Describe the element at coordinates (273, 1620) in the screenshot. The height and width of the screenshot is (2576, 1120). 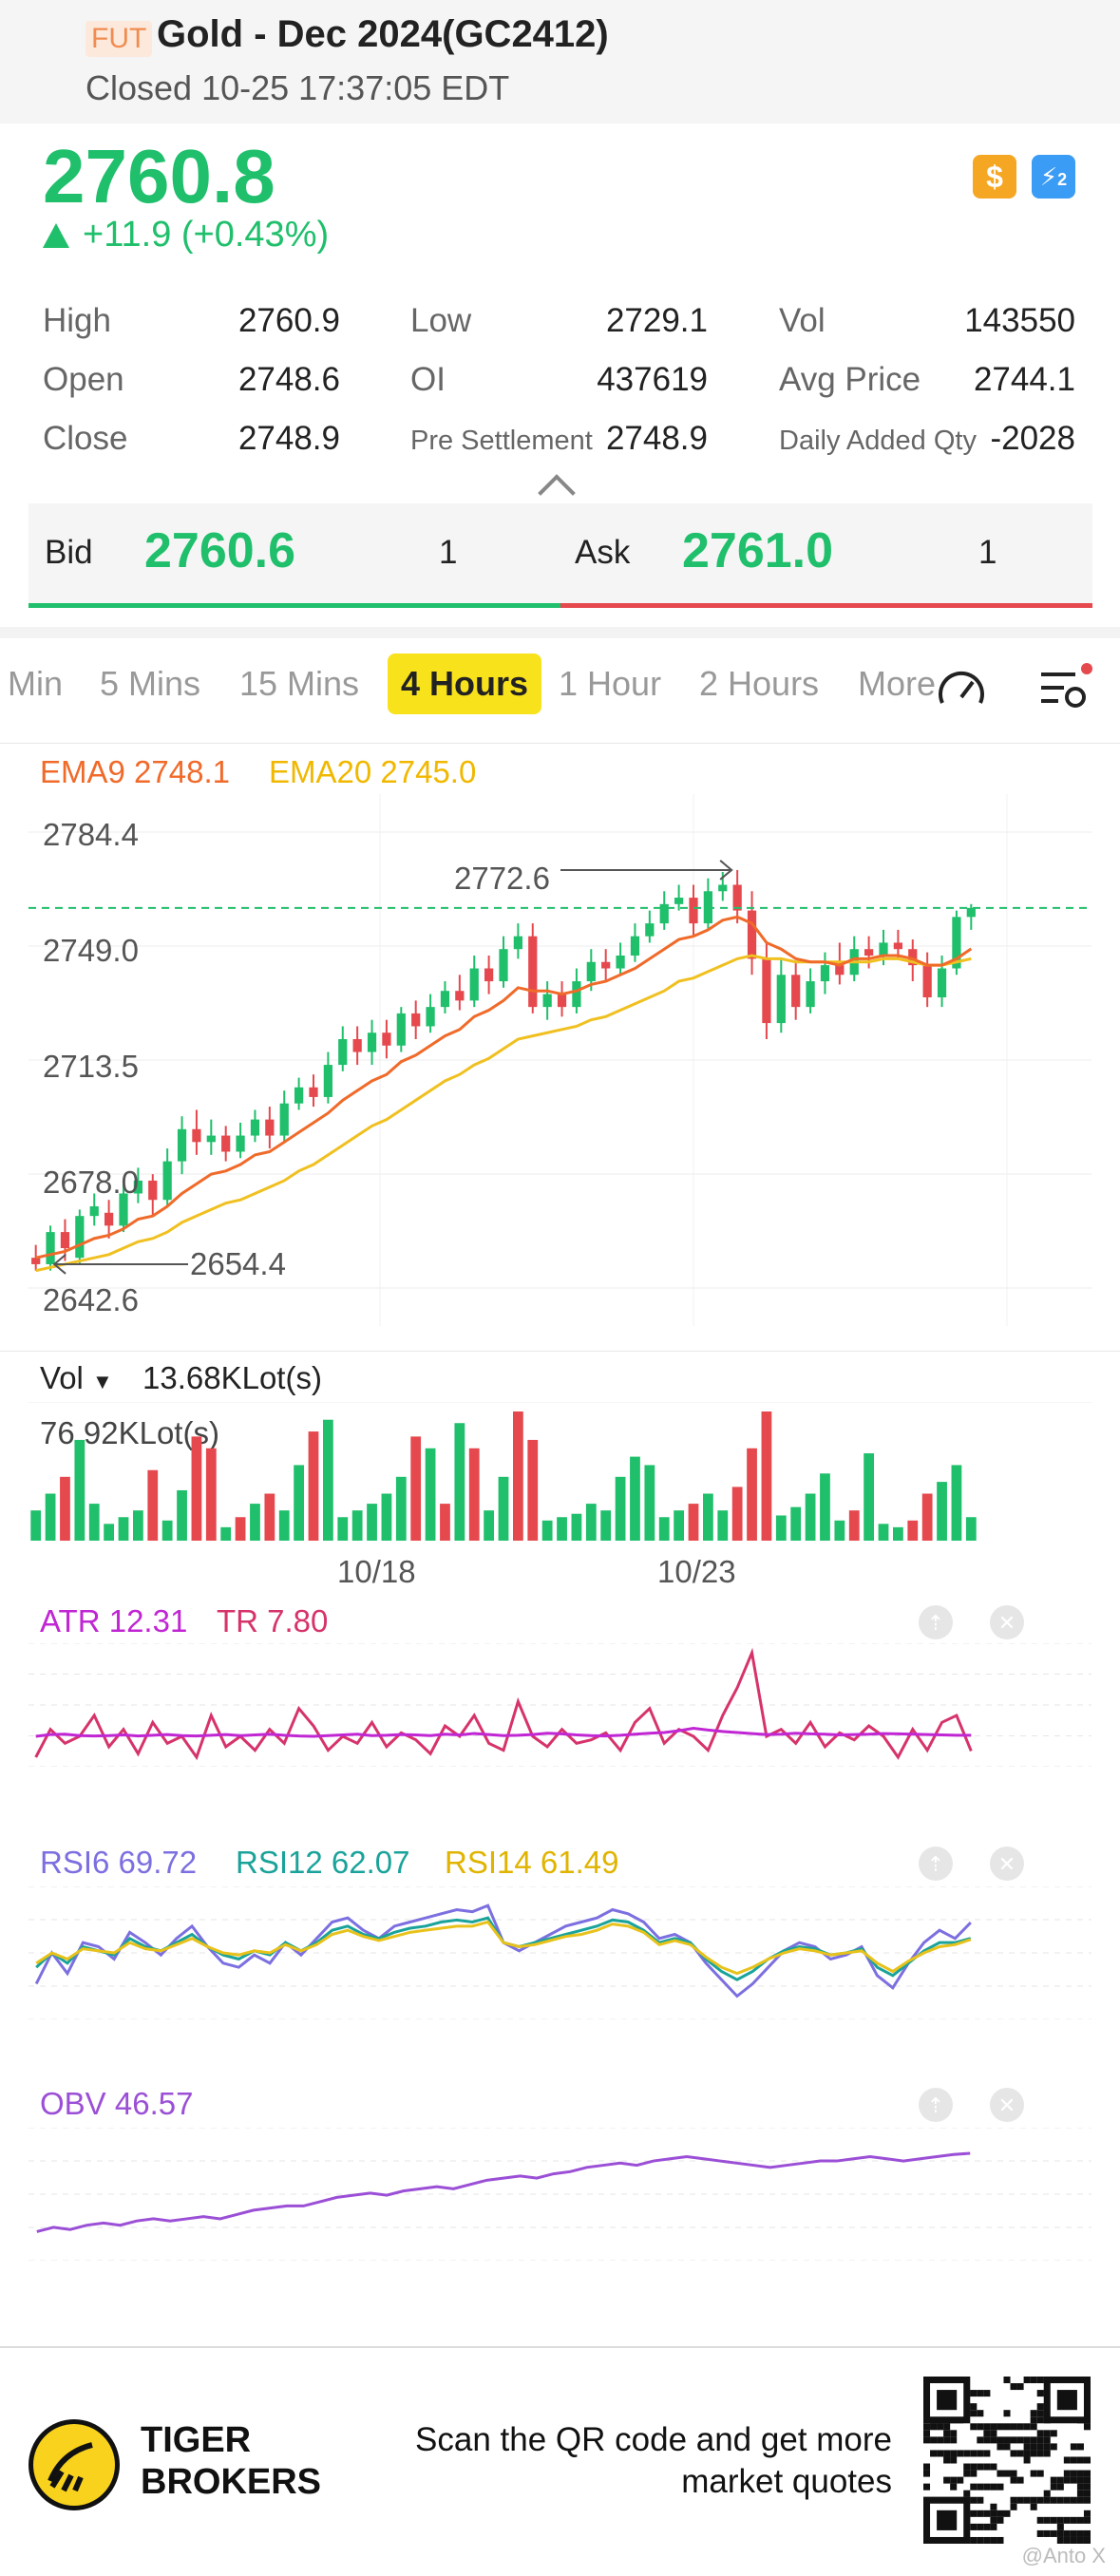
I see `tr-legend: TR 7.80` at that location.